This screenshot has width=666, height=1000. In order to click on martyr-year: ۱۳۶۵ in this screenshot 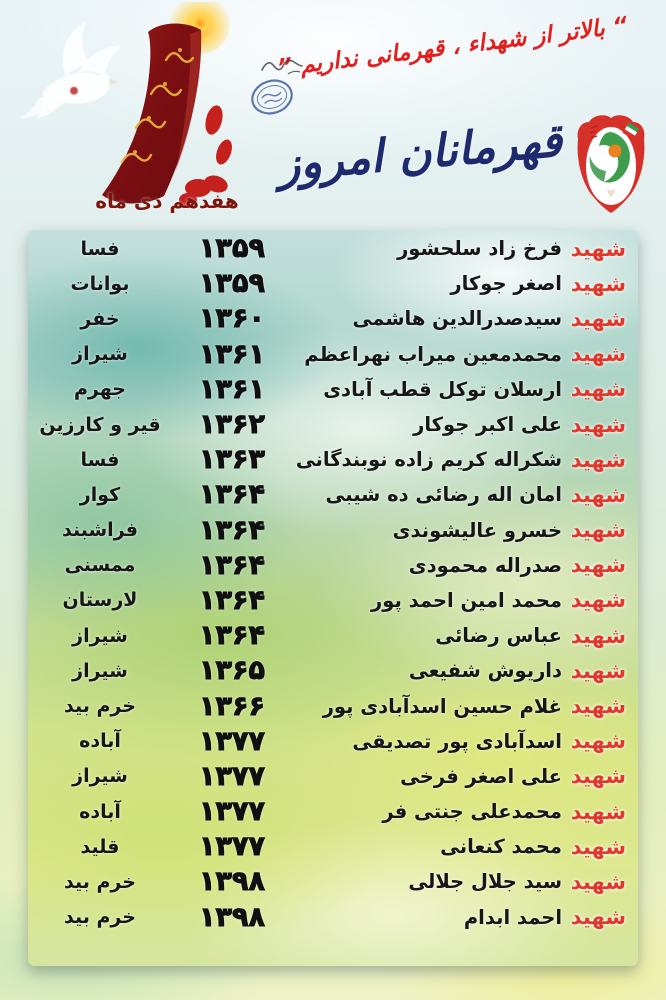, I will do `click(232, 671)`.